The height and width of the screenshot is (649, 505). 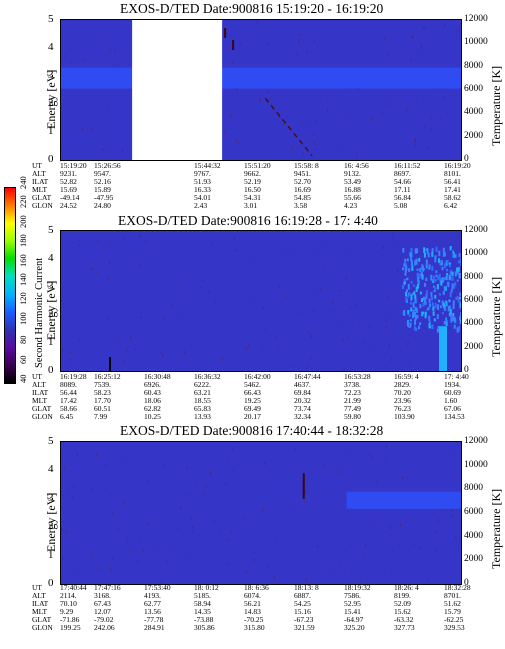 What do you see at coordinates (473, 346) in the screenshot?
I see `panel-2-y2-tick: 2000` at bounding box center [473, 346].